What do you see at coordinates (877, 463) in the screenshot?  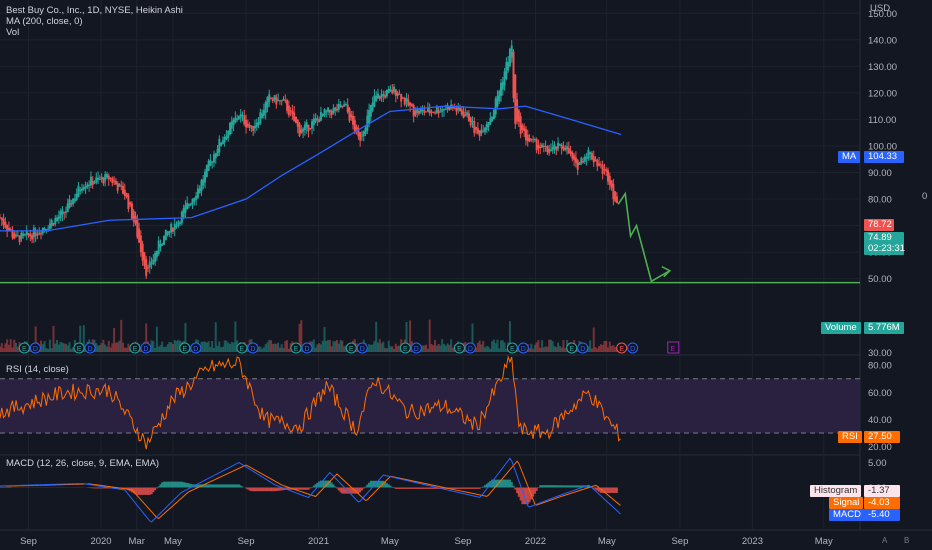 I see `macd-axis-label: 5.00` at bounding box center [877, 463].